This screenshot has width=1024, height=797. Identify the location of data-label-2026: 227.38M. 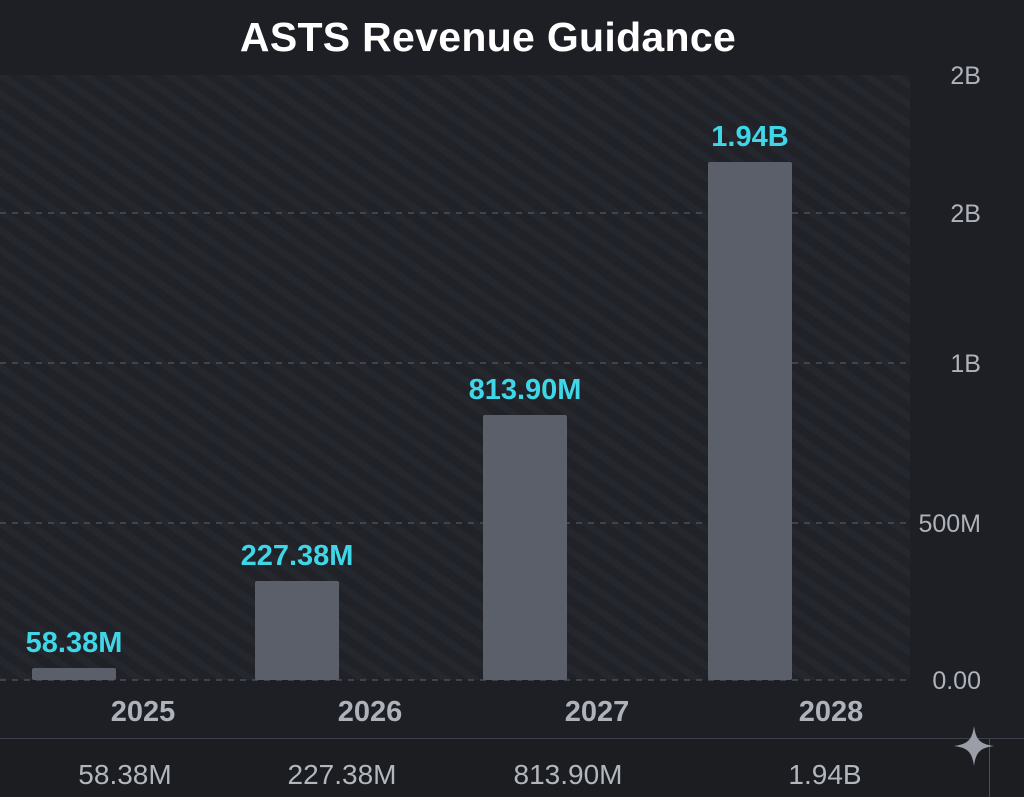
(297, 556).